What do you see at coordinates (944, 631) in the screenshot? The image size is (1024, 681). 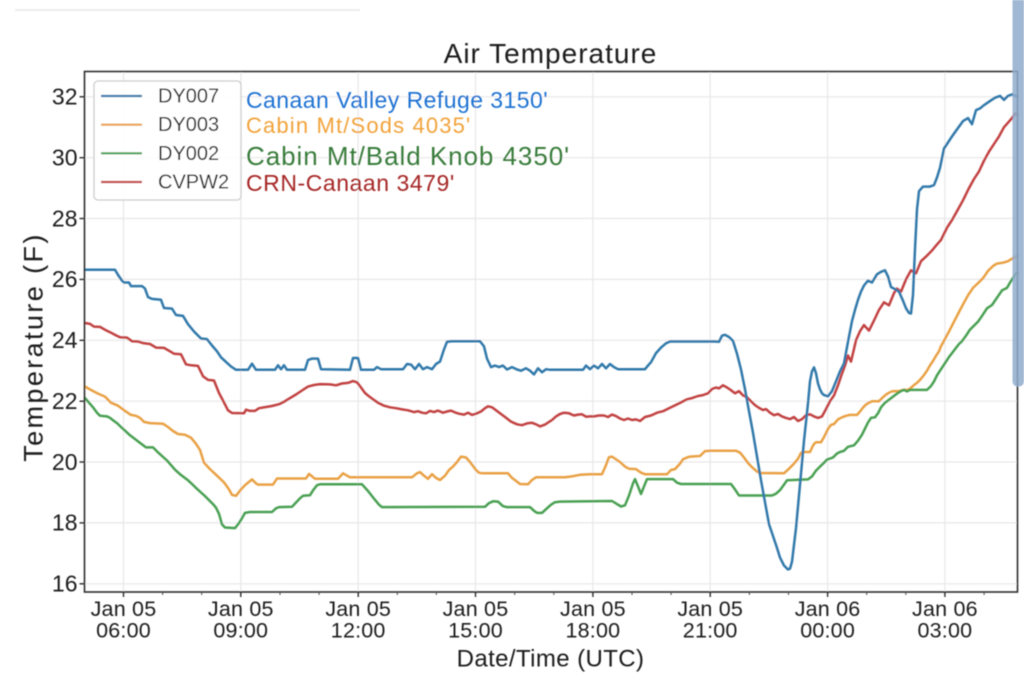 I see `svg-text: 03:00` at bounding box center [944, 631].